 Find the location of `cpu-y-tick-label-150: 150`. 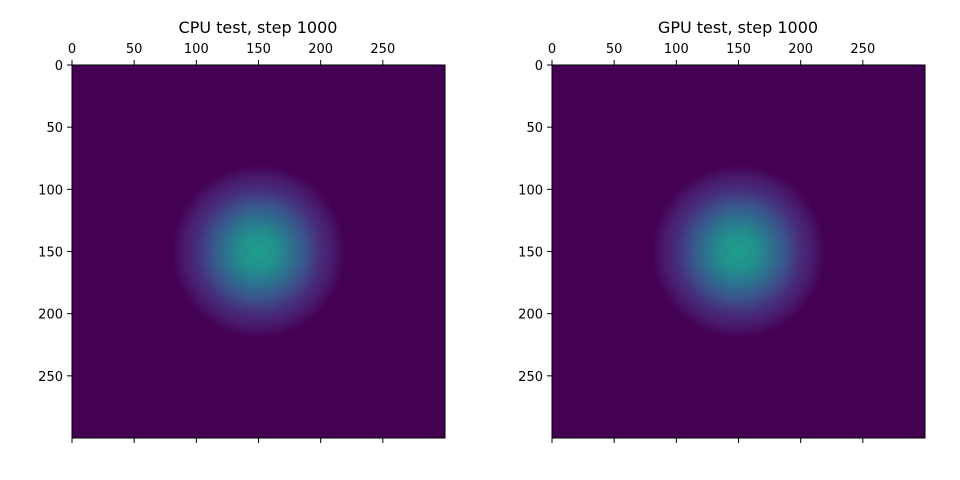

cpu-y-tick-label-150: 150 is located at coordinates (50, 253).